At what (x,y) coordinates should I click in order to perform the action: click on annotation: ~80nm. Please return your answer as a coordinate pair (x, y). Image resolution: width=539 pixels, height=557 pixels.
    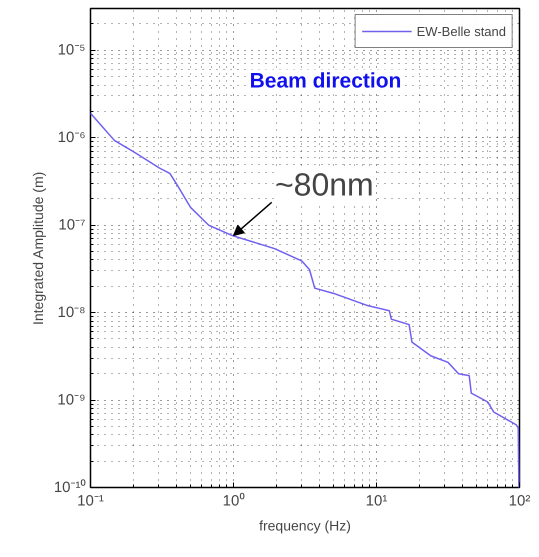
    Looking at the image, I should click on (324, 184).